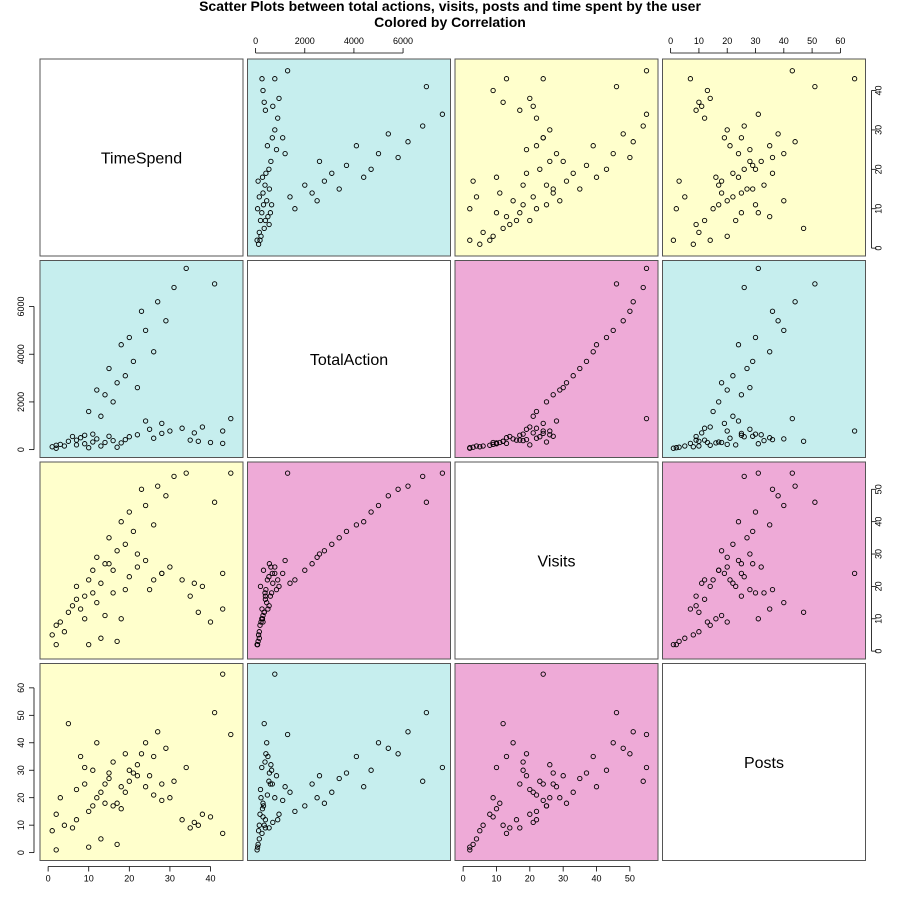  What do you see at coordinates (349, 360) in the screenshot?
I see `variable-label: TotalAction` at bounding box center [349, 360].